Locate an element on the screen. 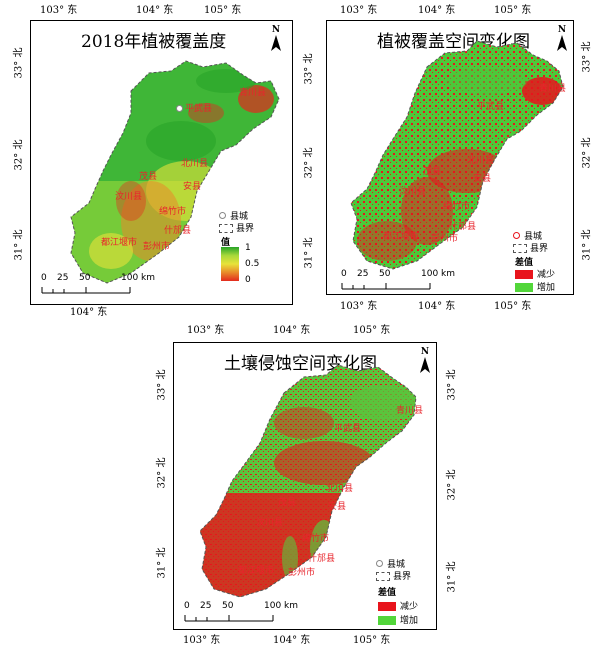  legend-mid: 0.5 is located at coordinates (252, 264).